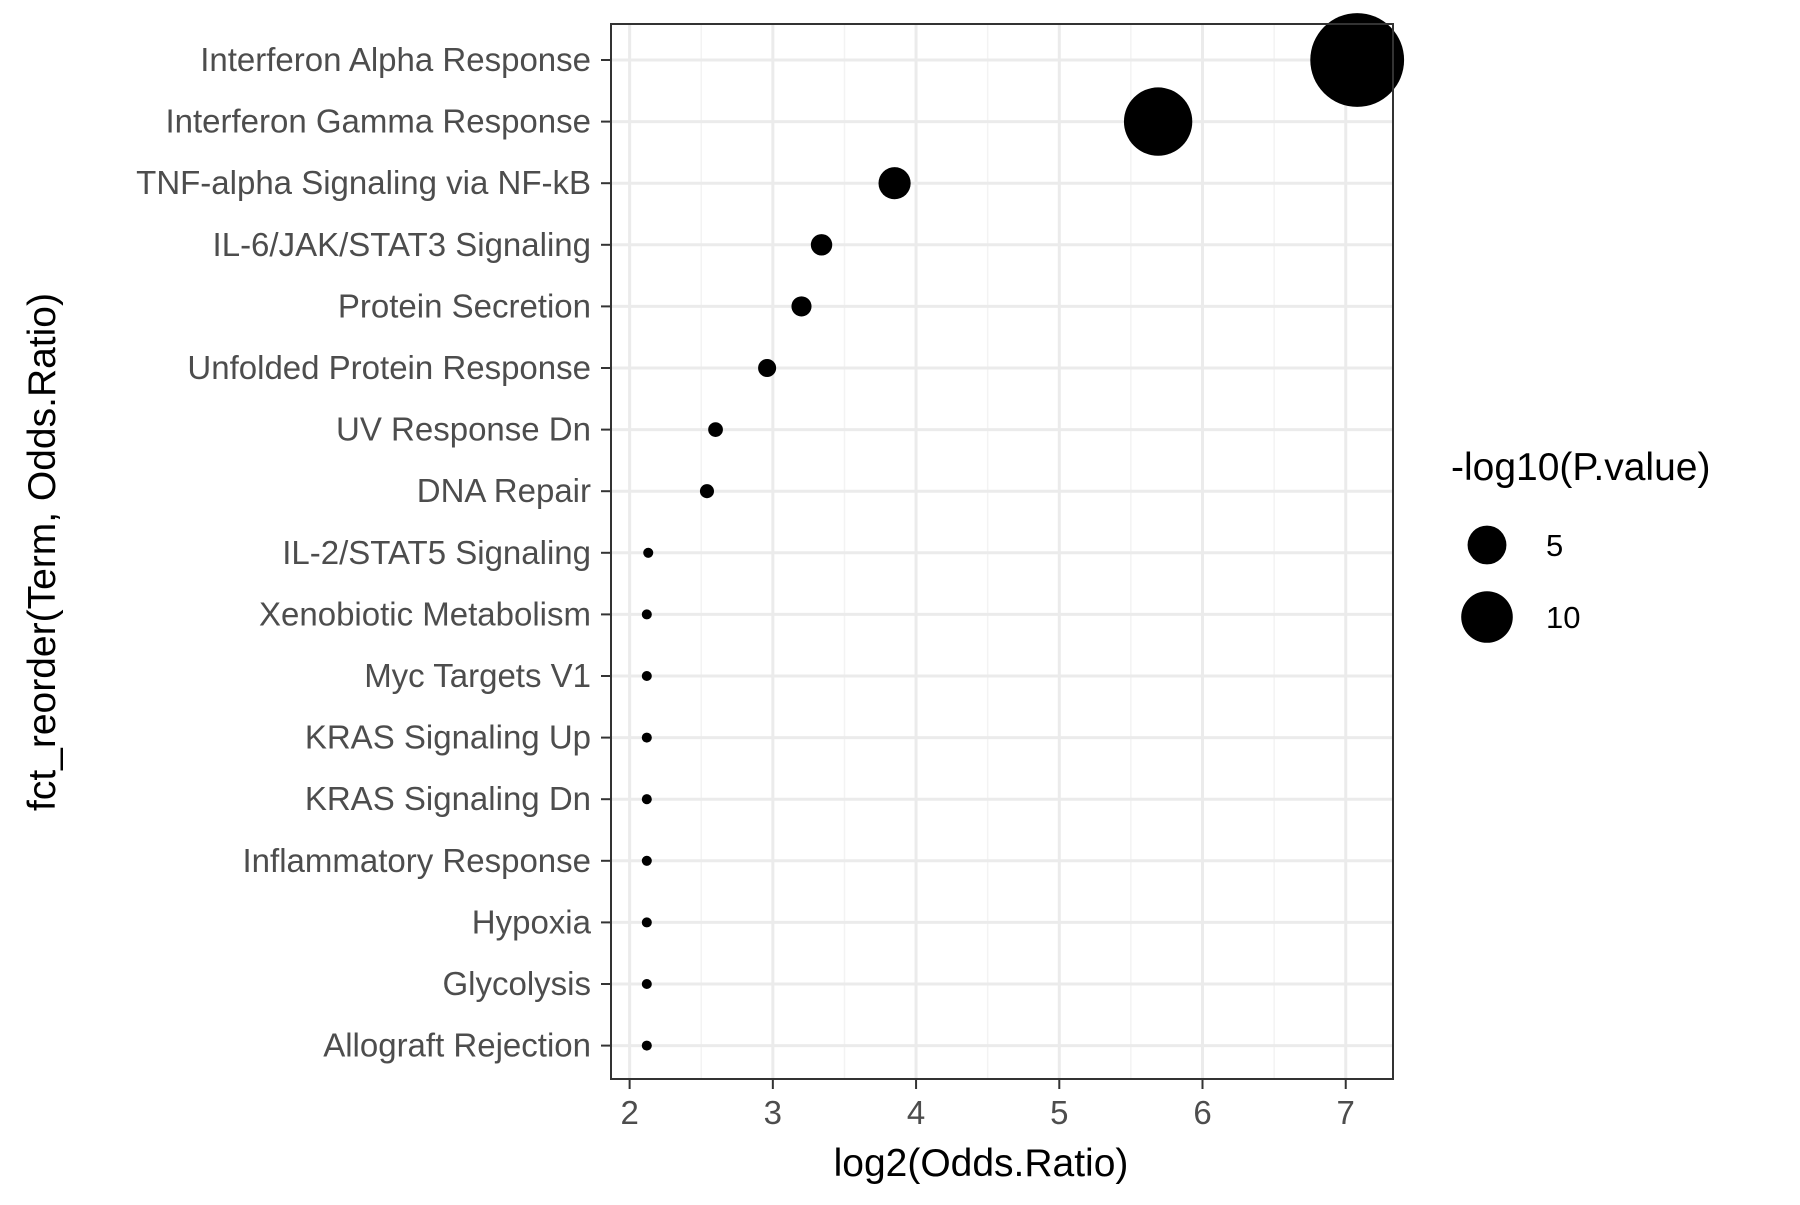  What do you see at coordinates (987, 1105) in the screenshot?
I see `x-axis: 2 3 4 5 6 7` at bounding box center [987, 1105].